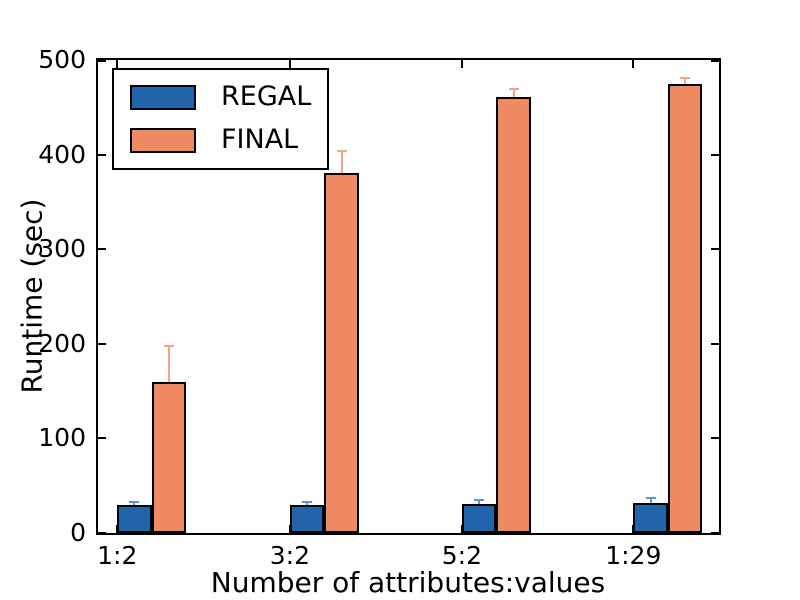  Describe the element at coordinates (633, 555) in the screenshot. I see `x-tick-label: 1:29` at that location.